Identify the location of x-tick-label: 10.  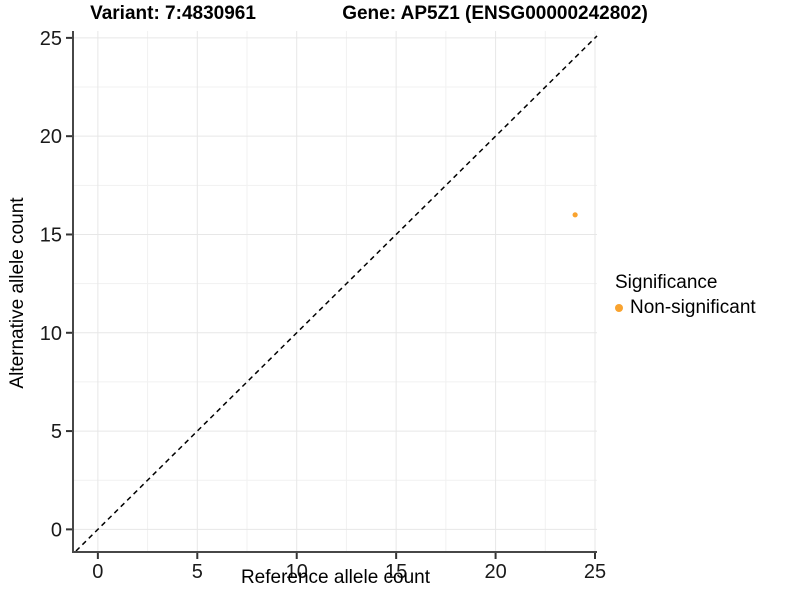
(297, 572).